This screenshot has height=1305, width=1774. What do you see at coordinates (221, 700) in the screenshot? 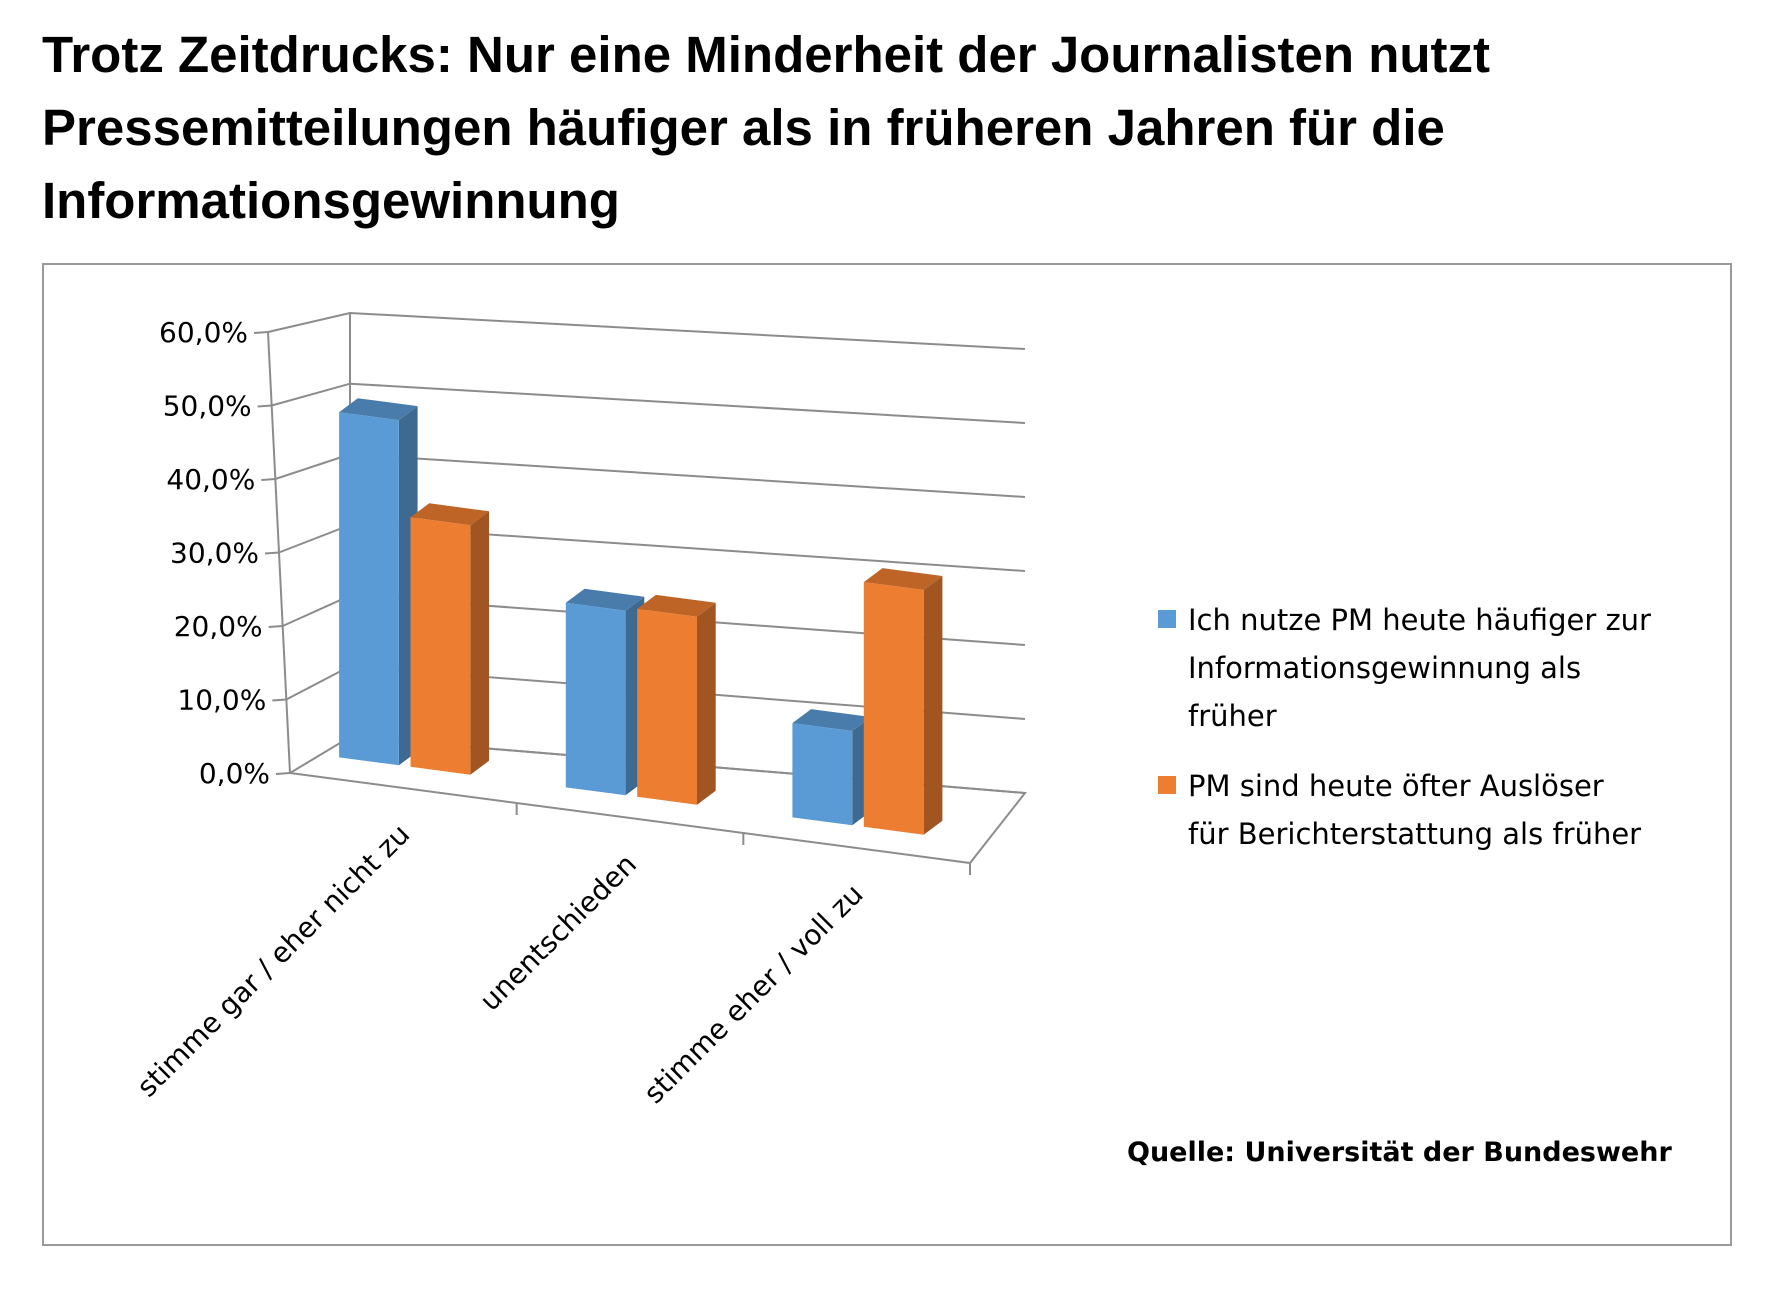
I see `y-tick-label: 10,0%` at bounding box center [221, 700].